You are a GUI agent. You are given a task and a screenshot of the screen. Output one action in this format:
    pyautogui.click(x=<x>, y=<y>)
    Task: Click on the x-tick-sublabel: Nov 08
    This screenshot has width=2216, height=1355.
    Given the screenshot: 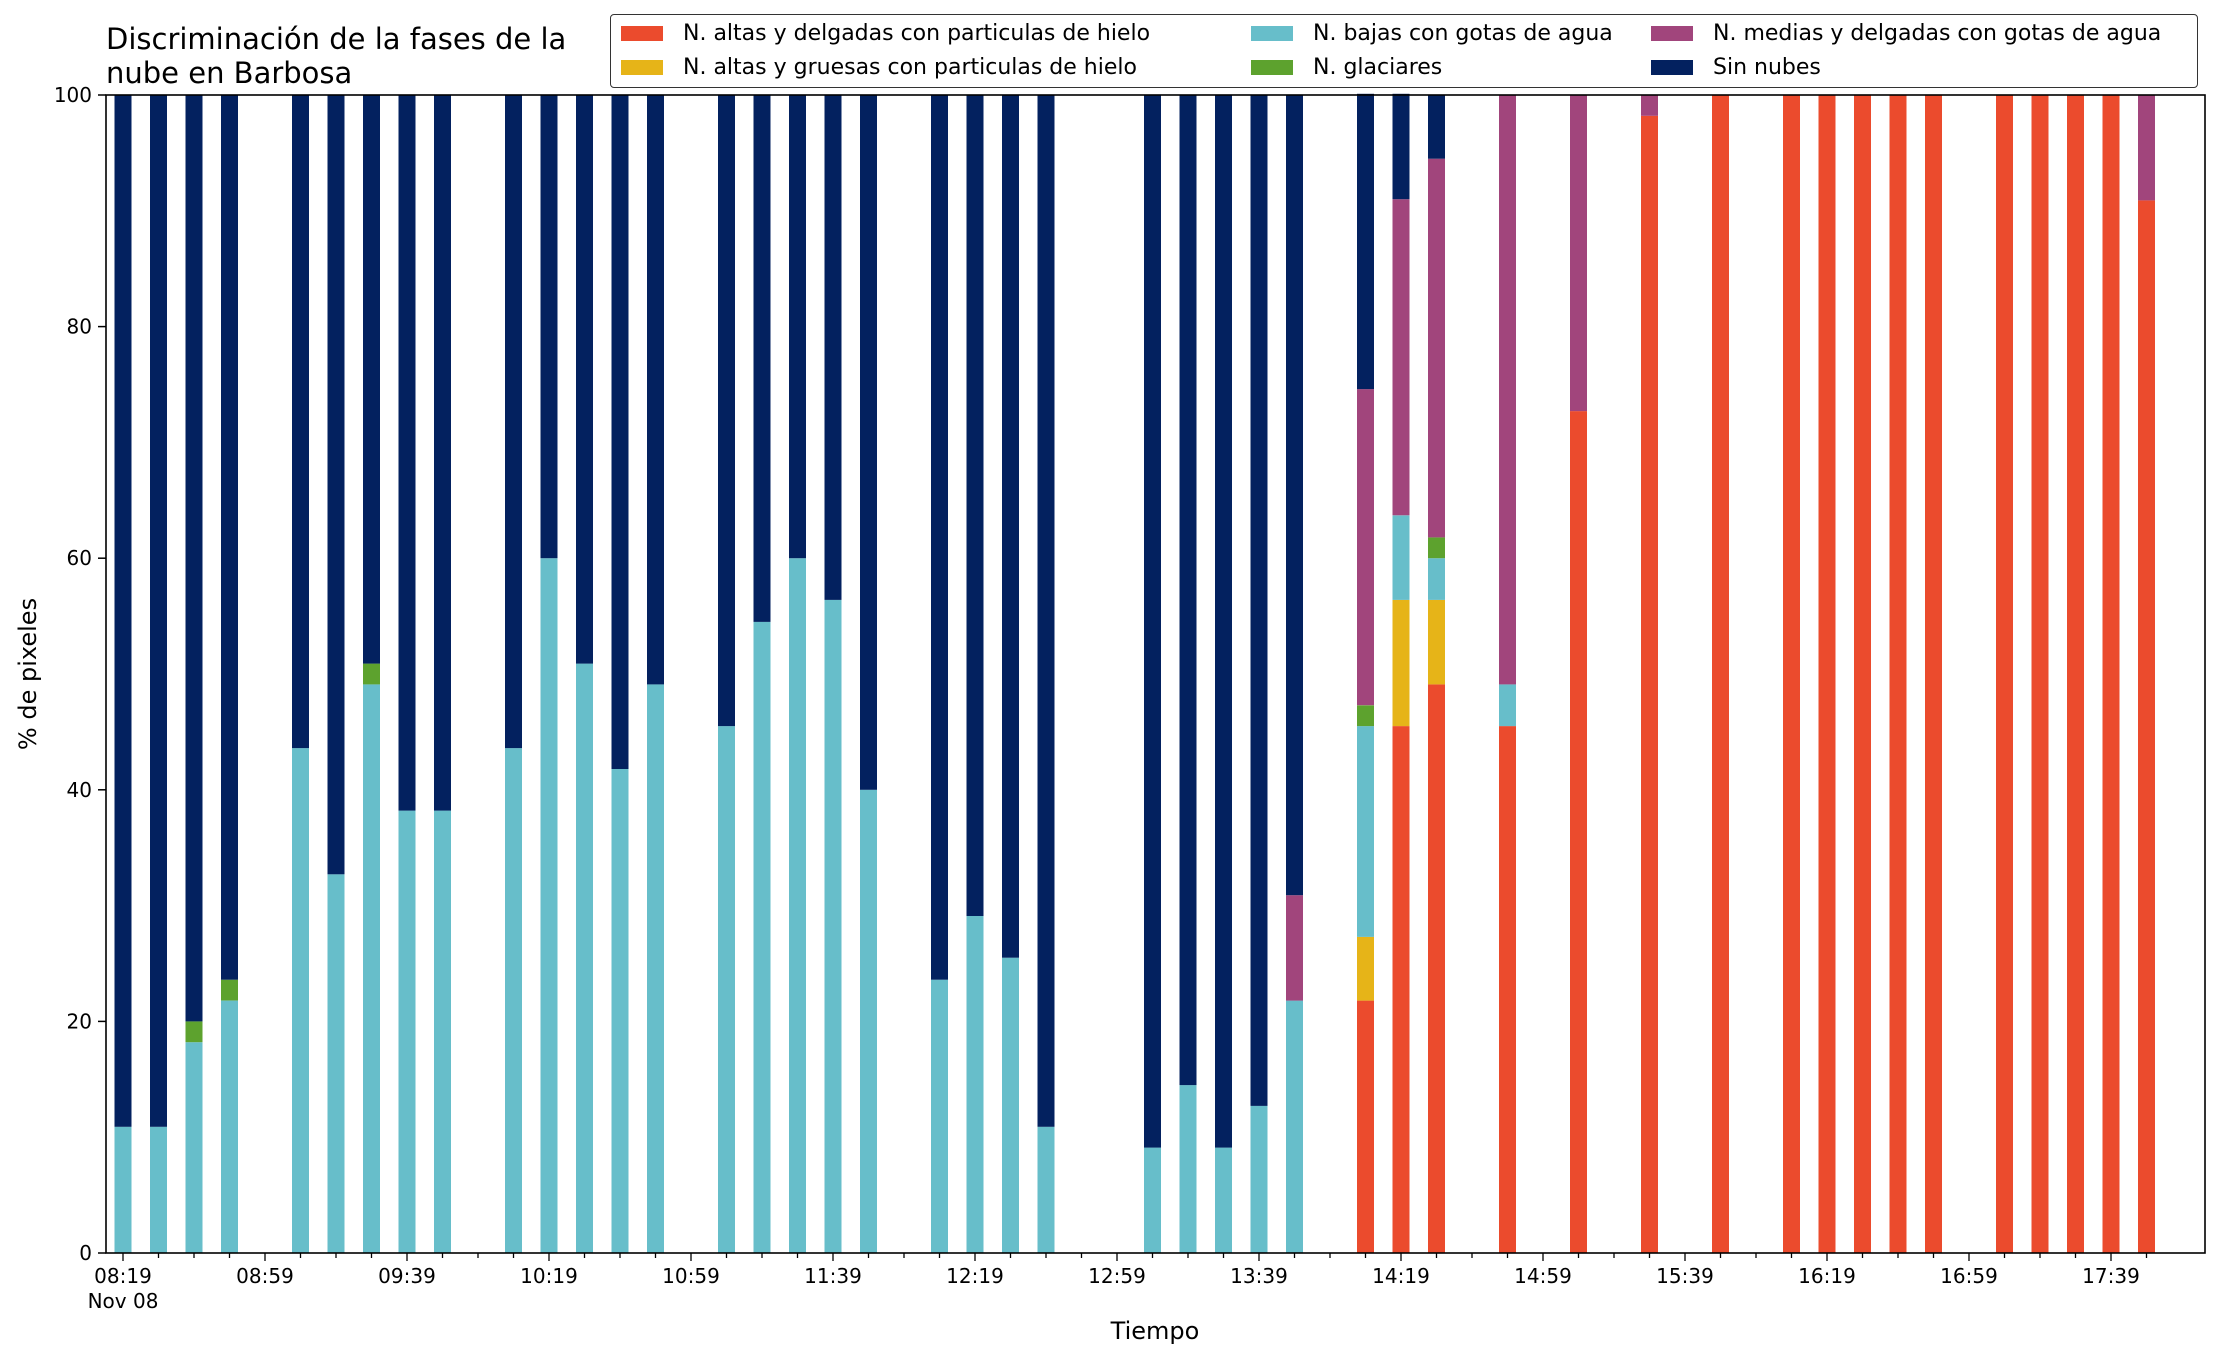 What is the action you would take?
    pyautogui.click(x=123, y=1301)
    